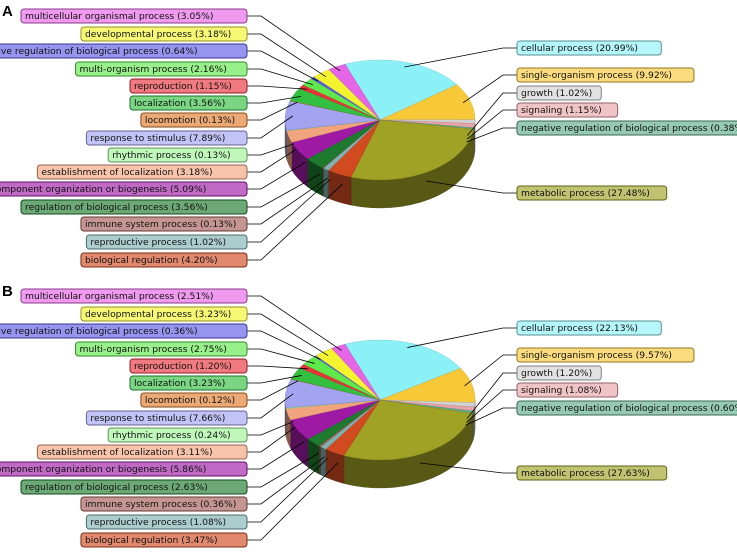 The image size is (737, 552). Describe the element at coordinates (188, 86) in the screenshot. I see `legend-label-reproduction: reproduction (1.15%)` at that location.